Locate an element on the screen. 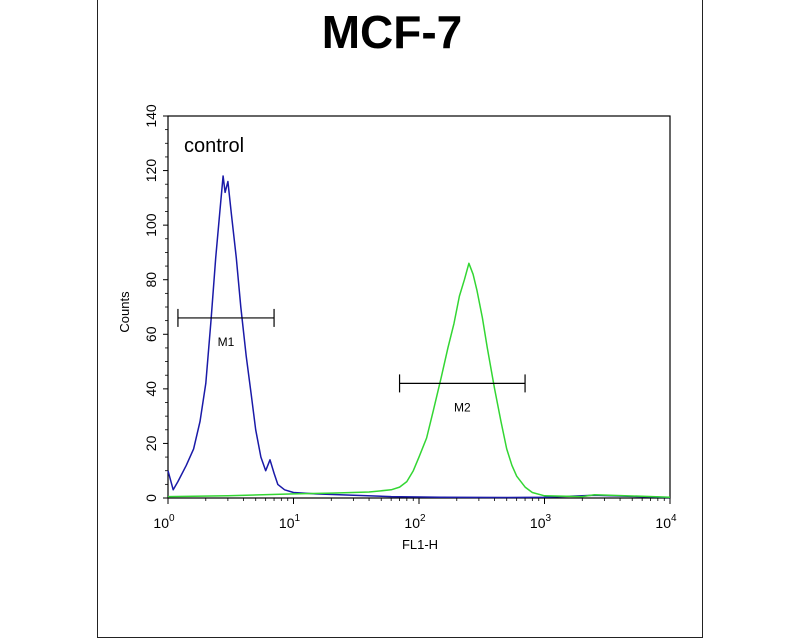 This screenshot has width=800, height=638. marker-label-m2: M2 is located at coordinates (462, 407).